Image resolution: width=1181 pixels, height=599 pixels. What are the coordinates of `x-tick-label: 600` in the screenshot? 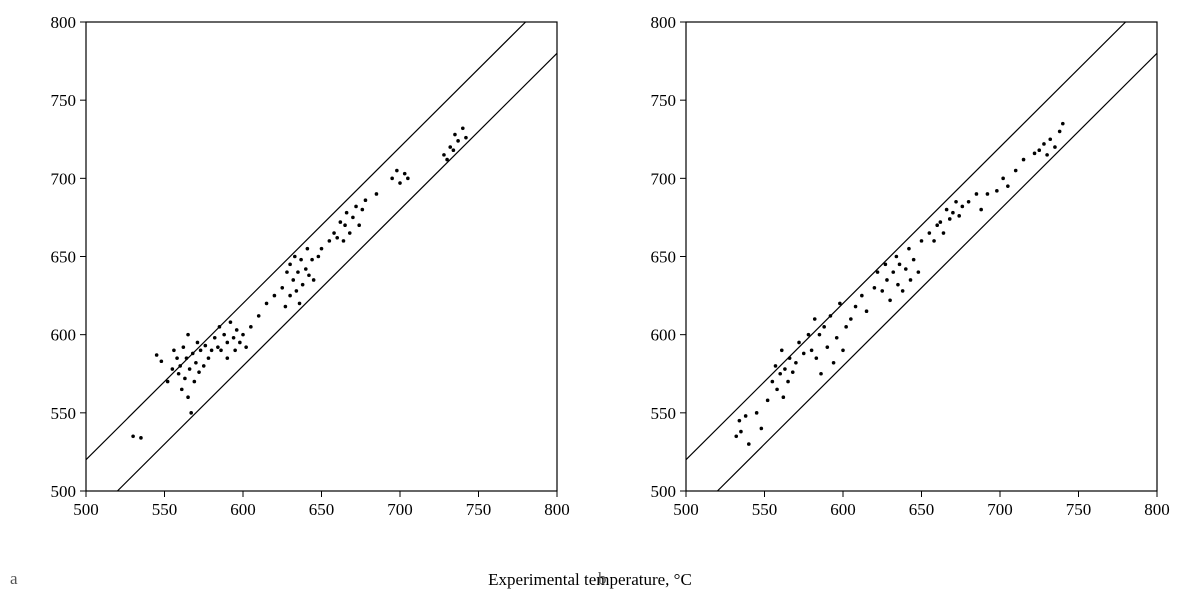 It's located at (243, 509).